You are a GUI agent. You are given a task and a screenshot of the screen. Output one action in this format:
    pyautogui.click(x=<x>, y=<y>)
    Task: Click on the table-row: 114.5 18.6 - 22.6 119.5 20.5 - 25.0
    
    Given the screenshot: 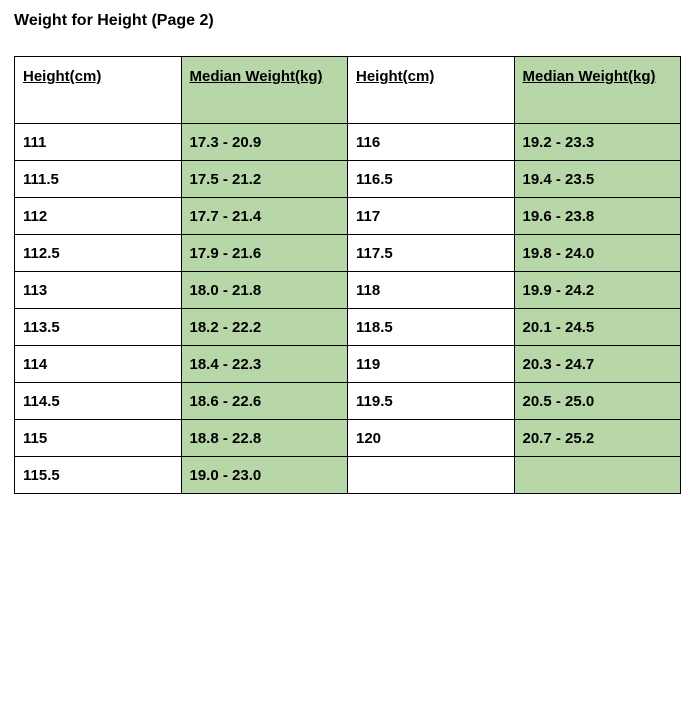 What is the action you would take?
    pyautogui.click(x=347, y=401)
    